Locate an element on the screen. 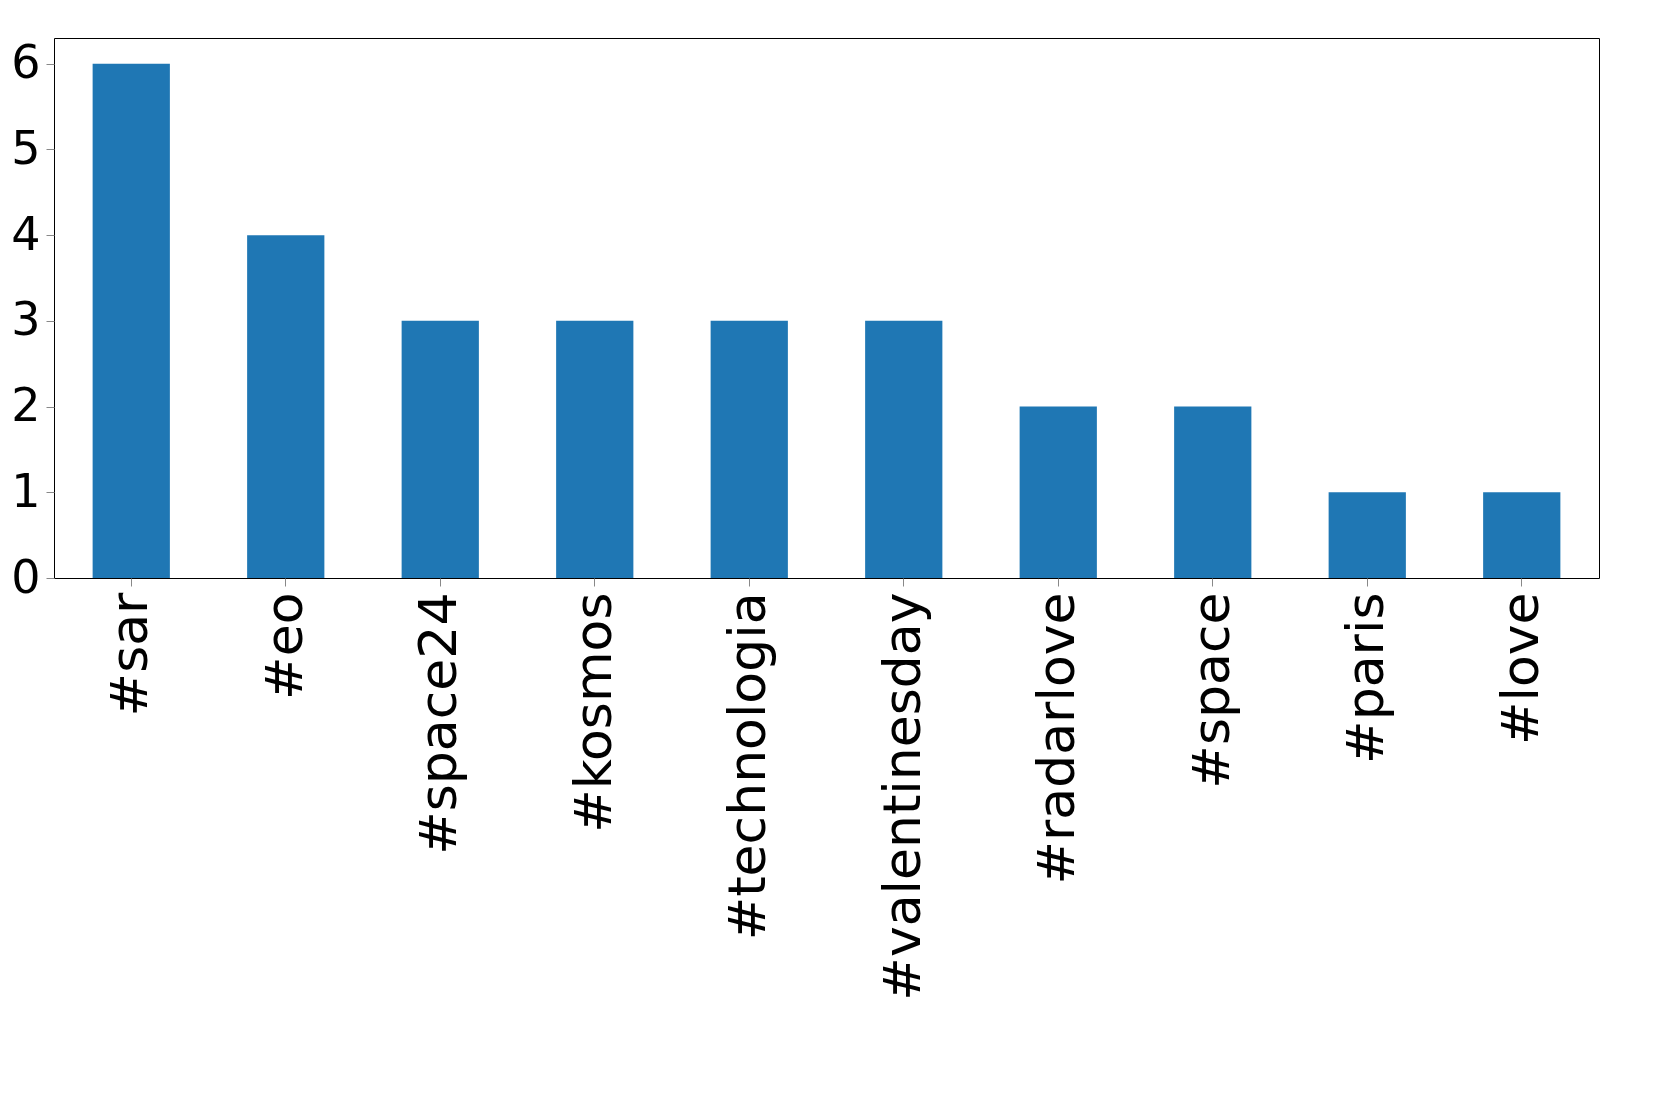  x-tick-label: #radarlove is located at coordinates (1056, 738).